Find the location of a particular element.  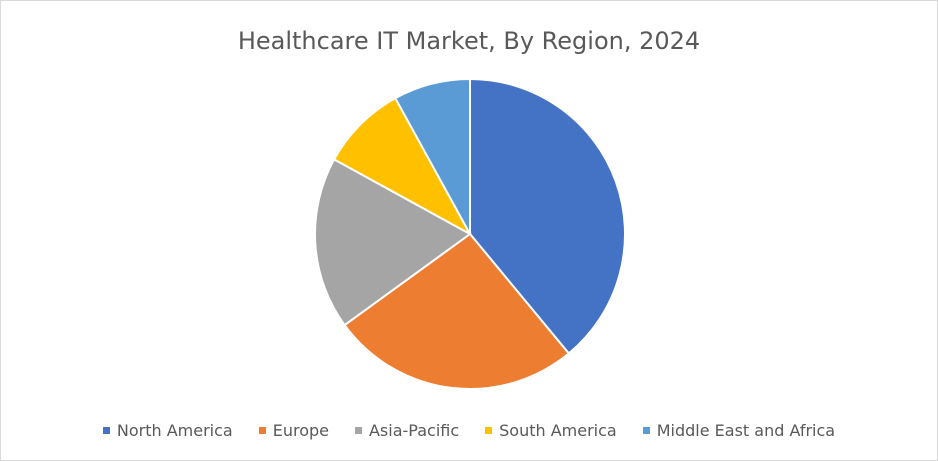

pie-slice-south-america is located at coordinates (402, 166).